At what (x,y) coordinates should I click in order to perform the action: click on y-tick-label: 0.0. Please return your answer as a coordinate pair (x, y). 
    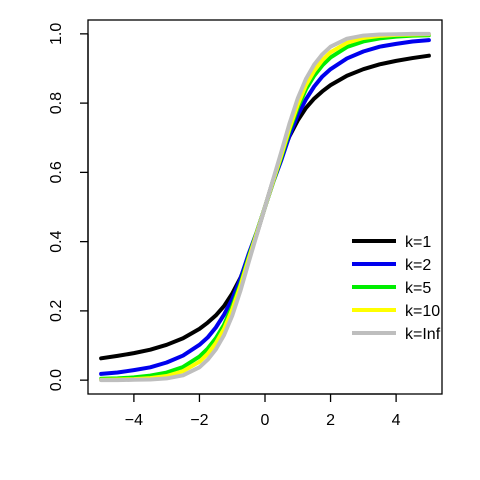
    Looking at the image, I should click on (56, 380).